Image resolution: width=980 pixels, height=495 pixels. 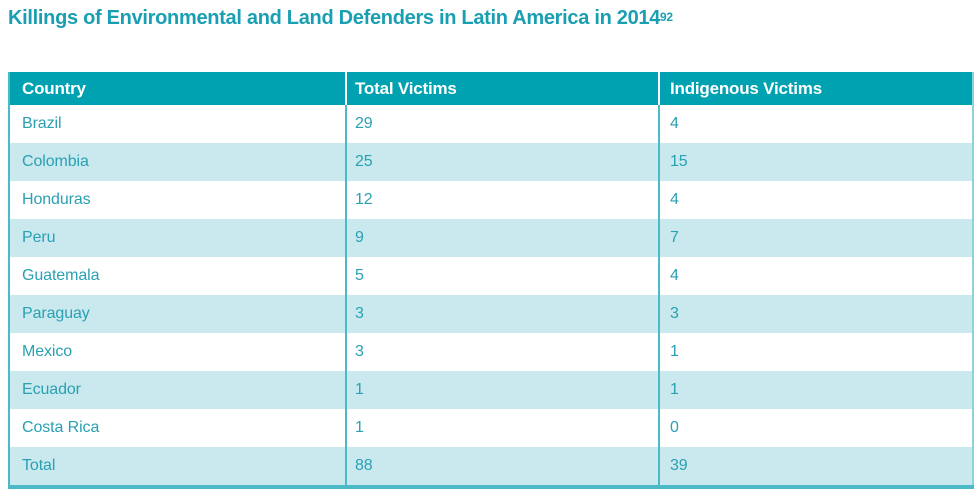 I want to click on cell-indigenous-victims: 7, so click(x=815, y=238).